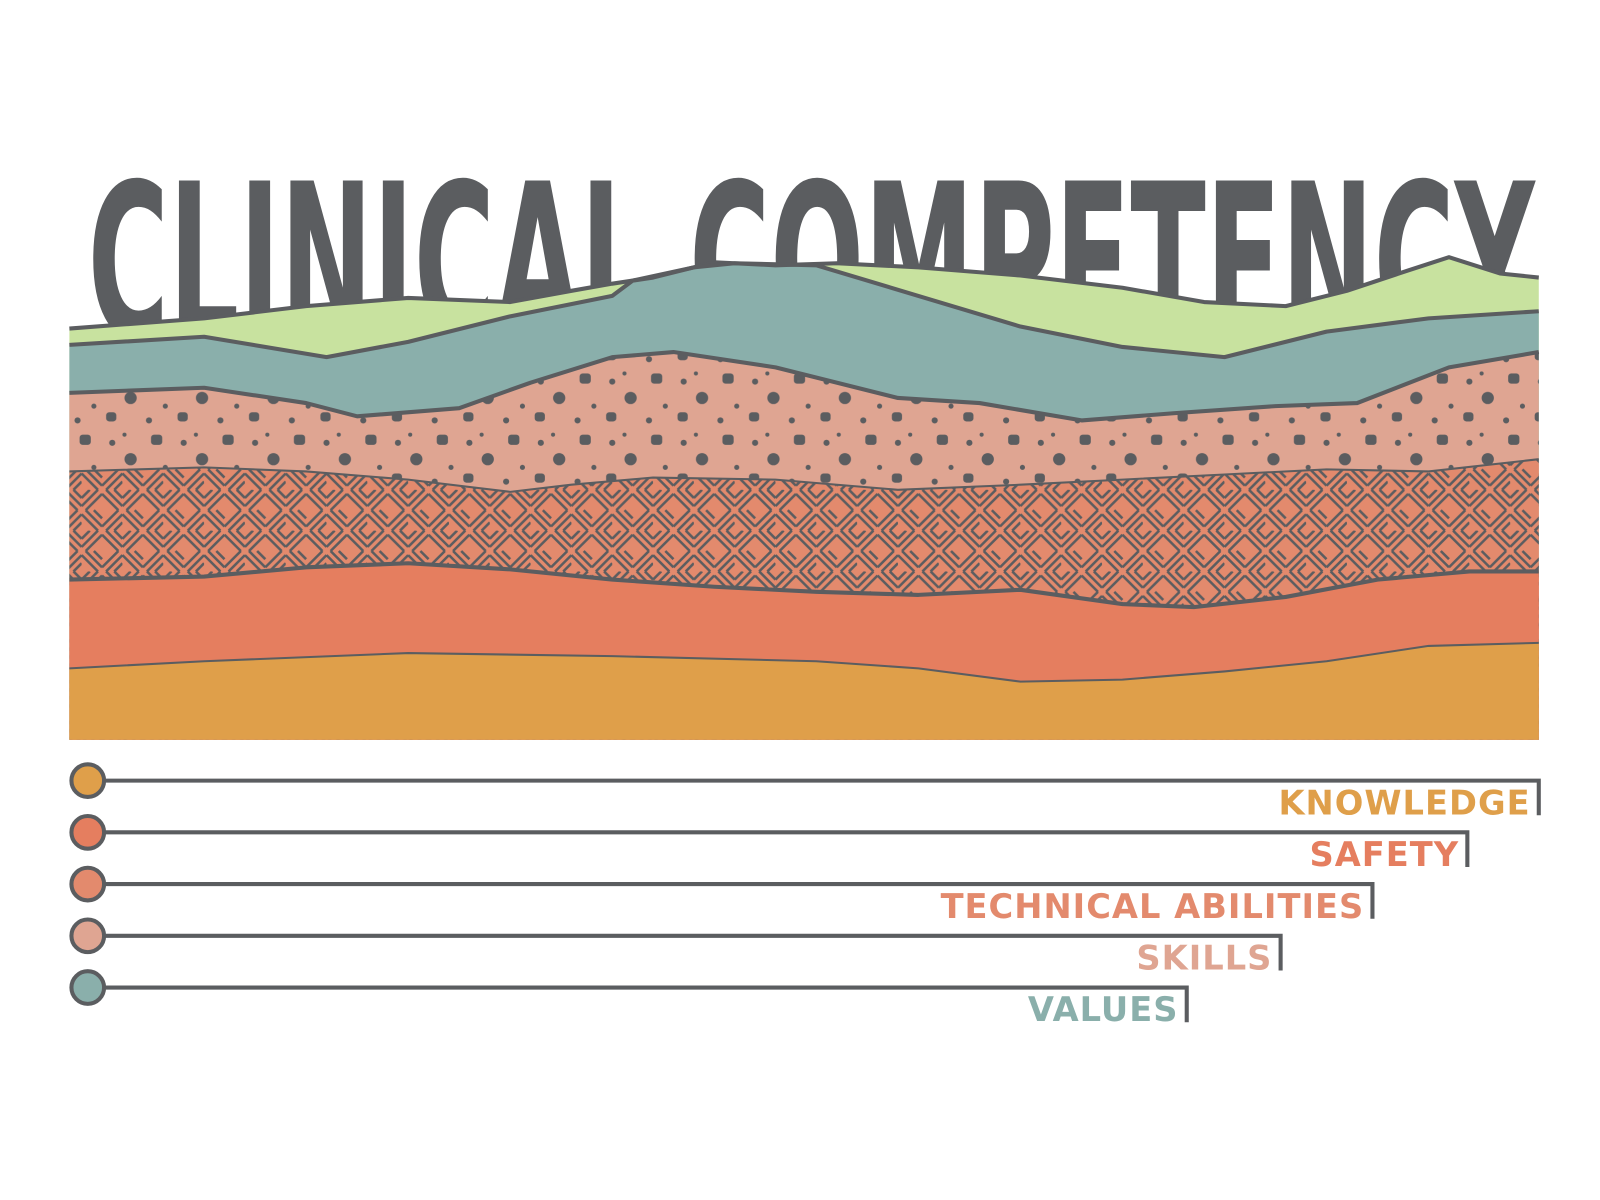 The height and width of the screenshot is (1200, 1600). Describe the element at coordinates (1153, 906) in the screenshot. I see `legend-label: TECHNICAL ABILITIES` at that location.